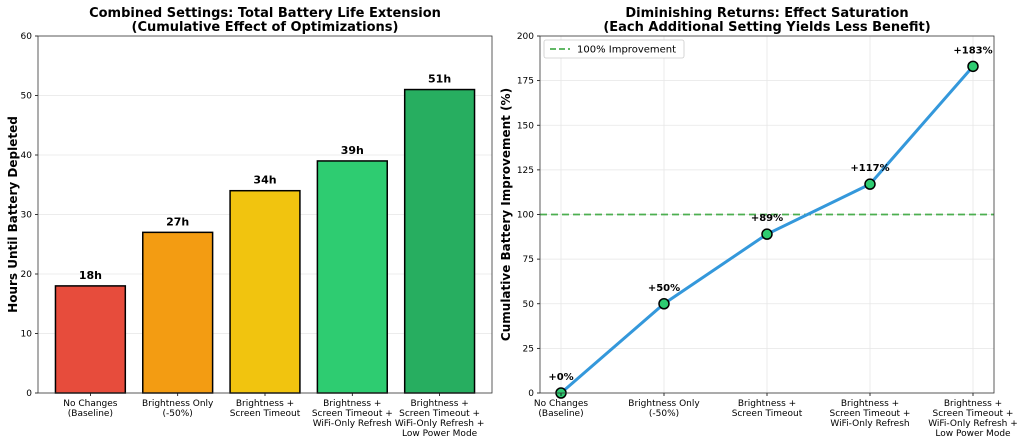 The height and width of the screenshot is (446, 1024). What do you see at coordinates (525, 216) in the screenshot?
I see `y-tick-label: 100` at bounding box center [525, 216].